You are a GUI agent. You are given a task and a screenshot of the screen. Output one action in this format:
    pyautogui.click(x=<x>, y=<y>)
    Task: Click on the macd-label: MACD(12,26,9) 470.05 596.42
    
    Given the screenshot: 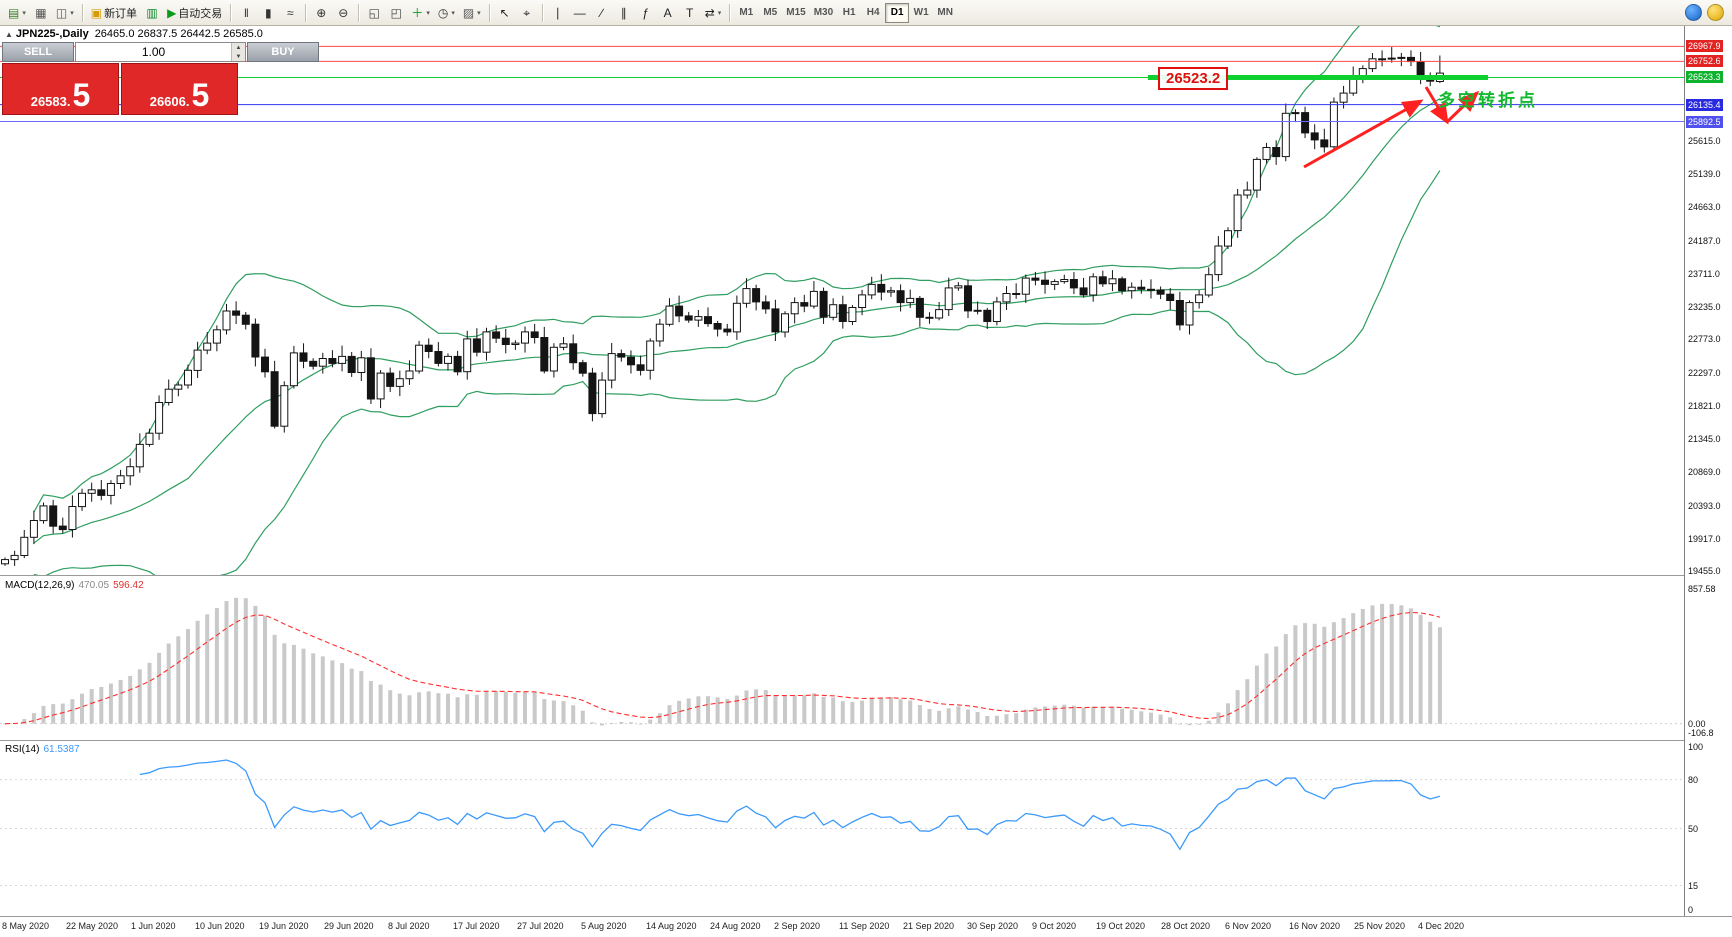 What is the action you would take?
    pyautogui.click(x=74, y=585)
    